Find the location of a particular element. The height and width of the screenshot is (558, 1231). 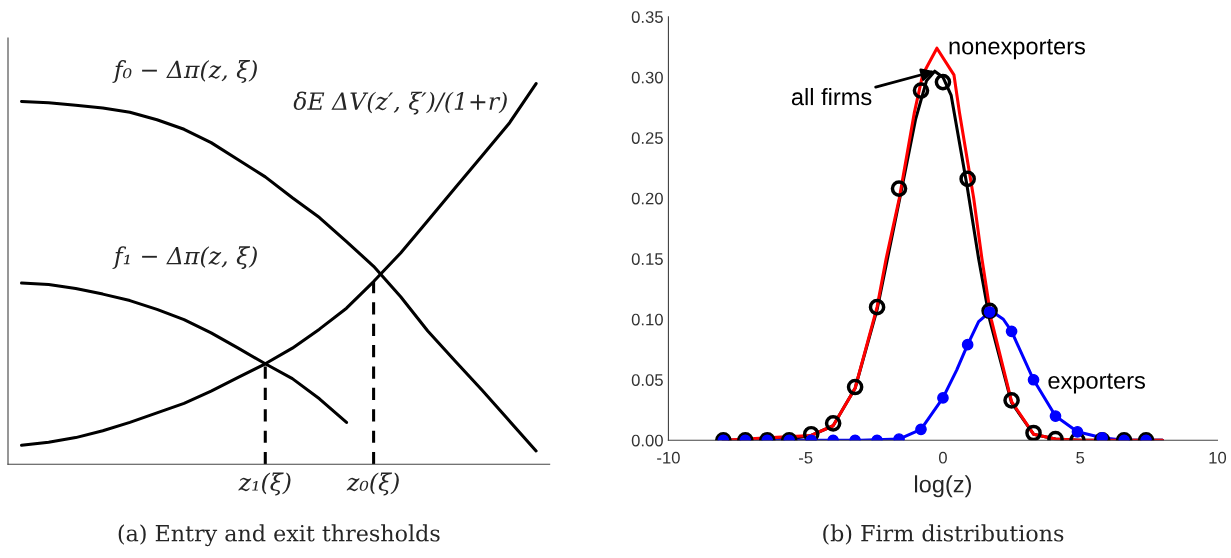

series-label: δE ΔV(z′, ξ′)/(1+r) is located at coordinates (400, 103).